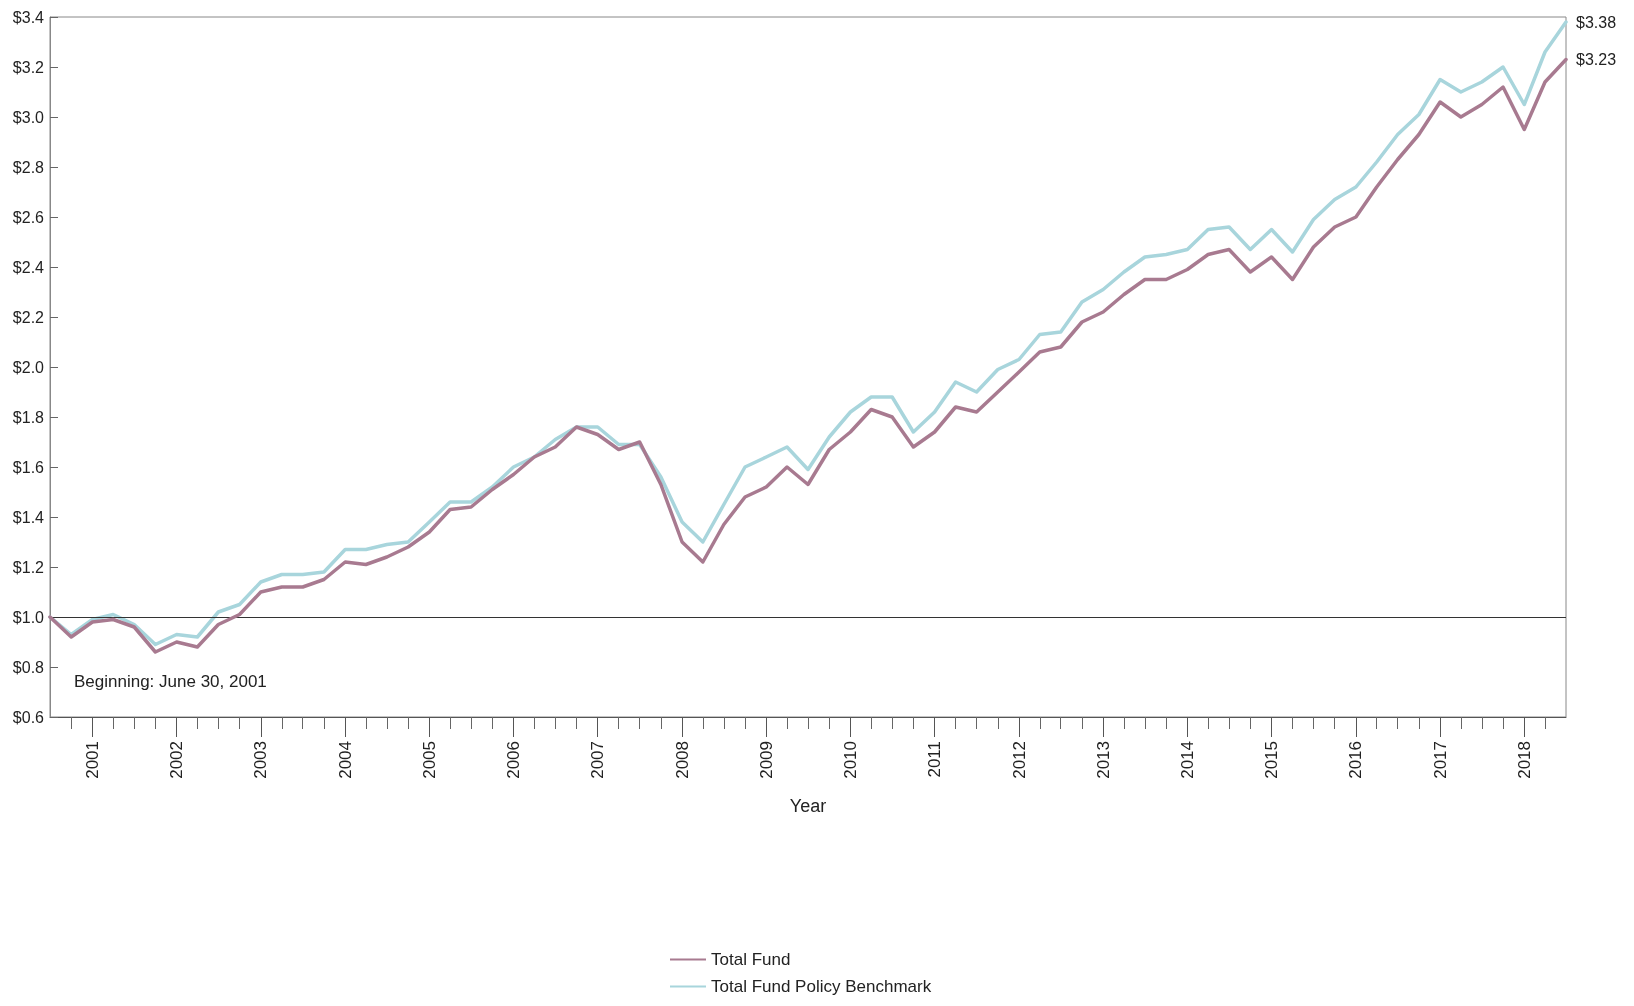  Describe the element at coordinates (598, 760) in the screenshot. I see `x-tick-label: 2007` at that location.